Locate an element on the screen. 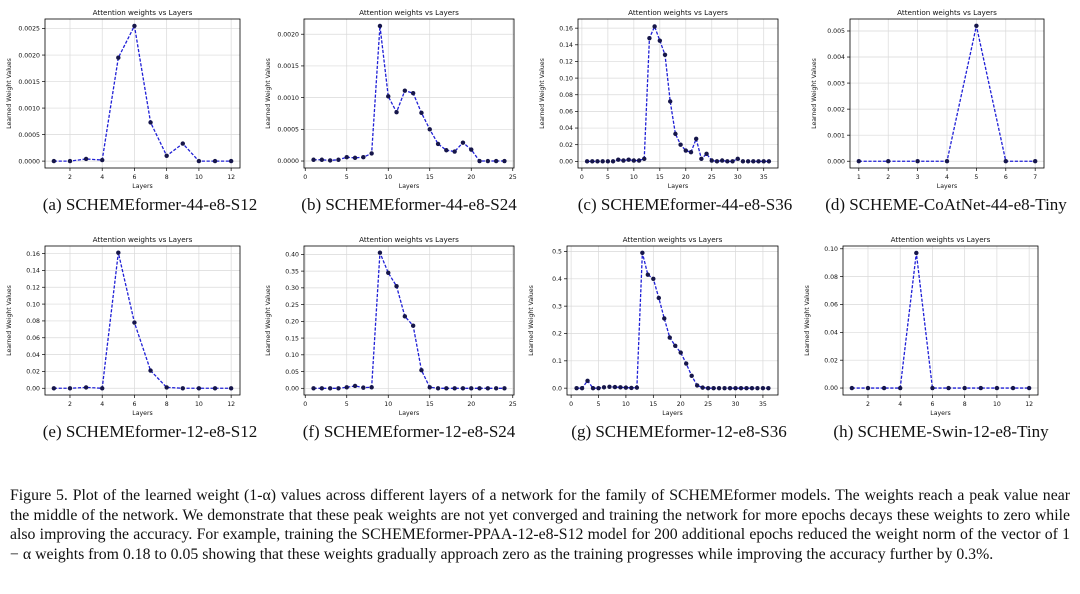 The image size is (1080, 594). x-tick-label: 2 is located at coordinates (888, 177).